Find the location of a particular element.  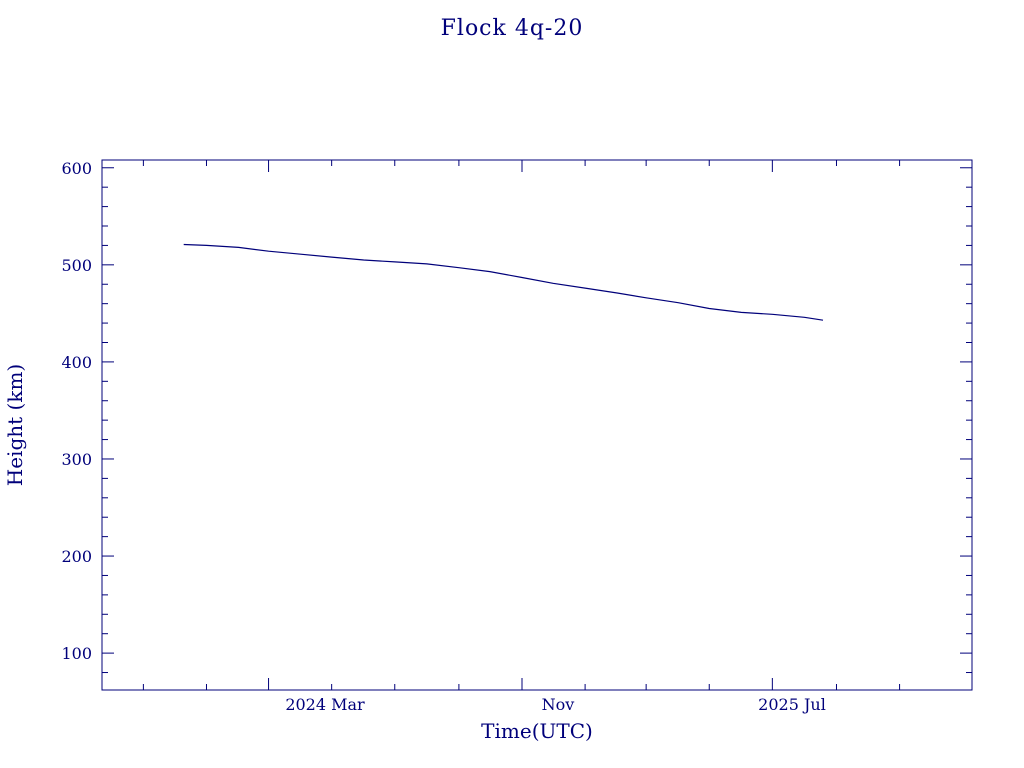

y-tick-label-500: 500 is located at coordinates (76, 265).